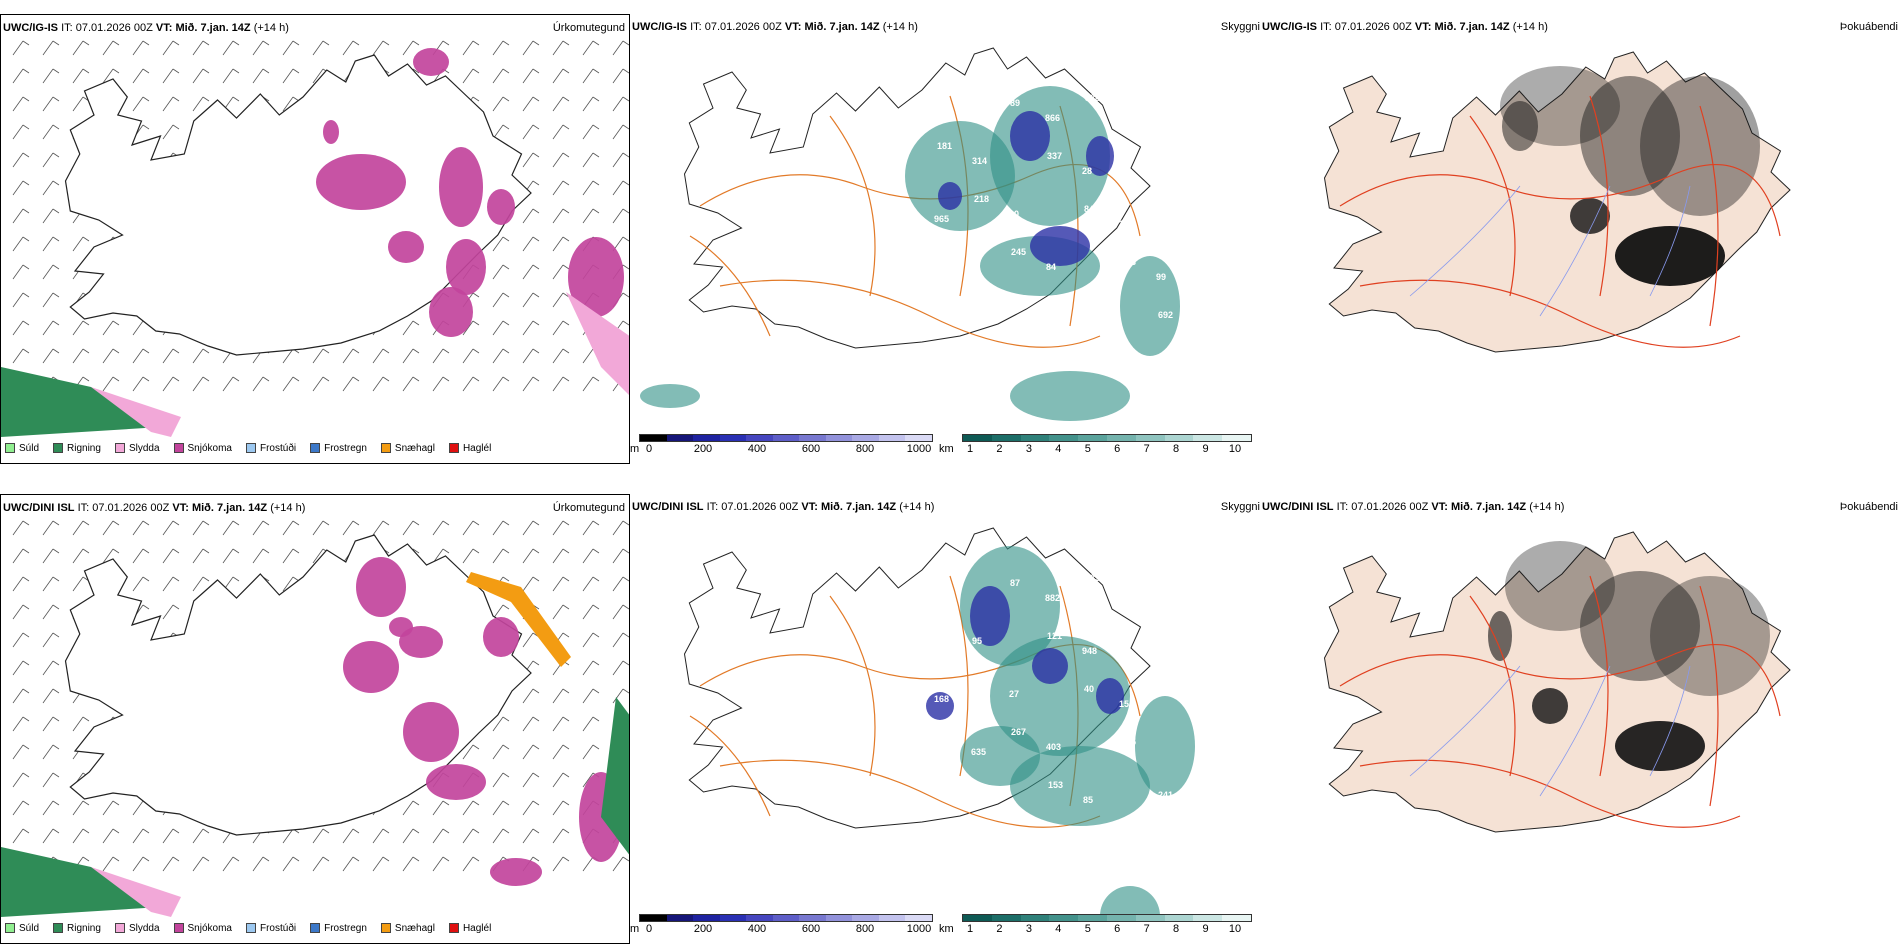  What do you see at coordinates (865, 929) in the screenshot?
I see `colorbar-tick-label: 800` at bounding box center [865, 929].